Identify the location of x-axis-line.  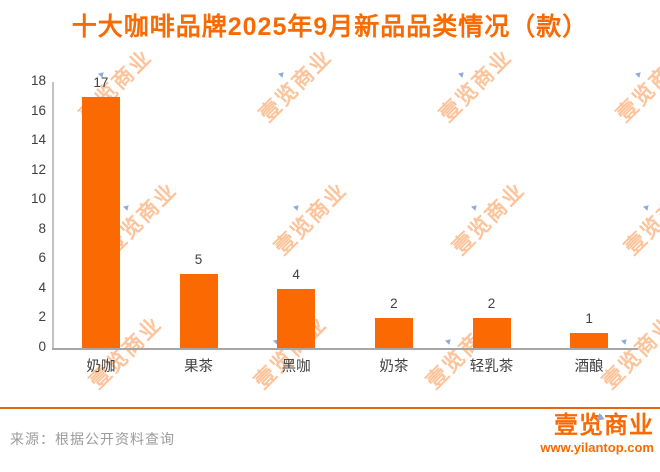
(345, 349).